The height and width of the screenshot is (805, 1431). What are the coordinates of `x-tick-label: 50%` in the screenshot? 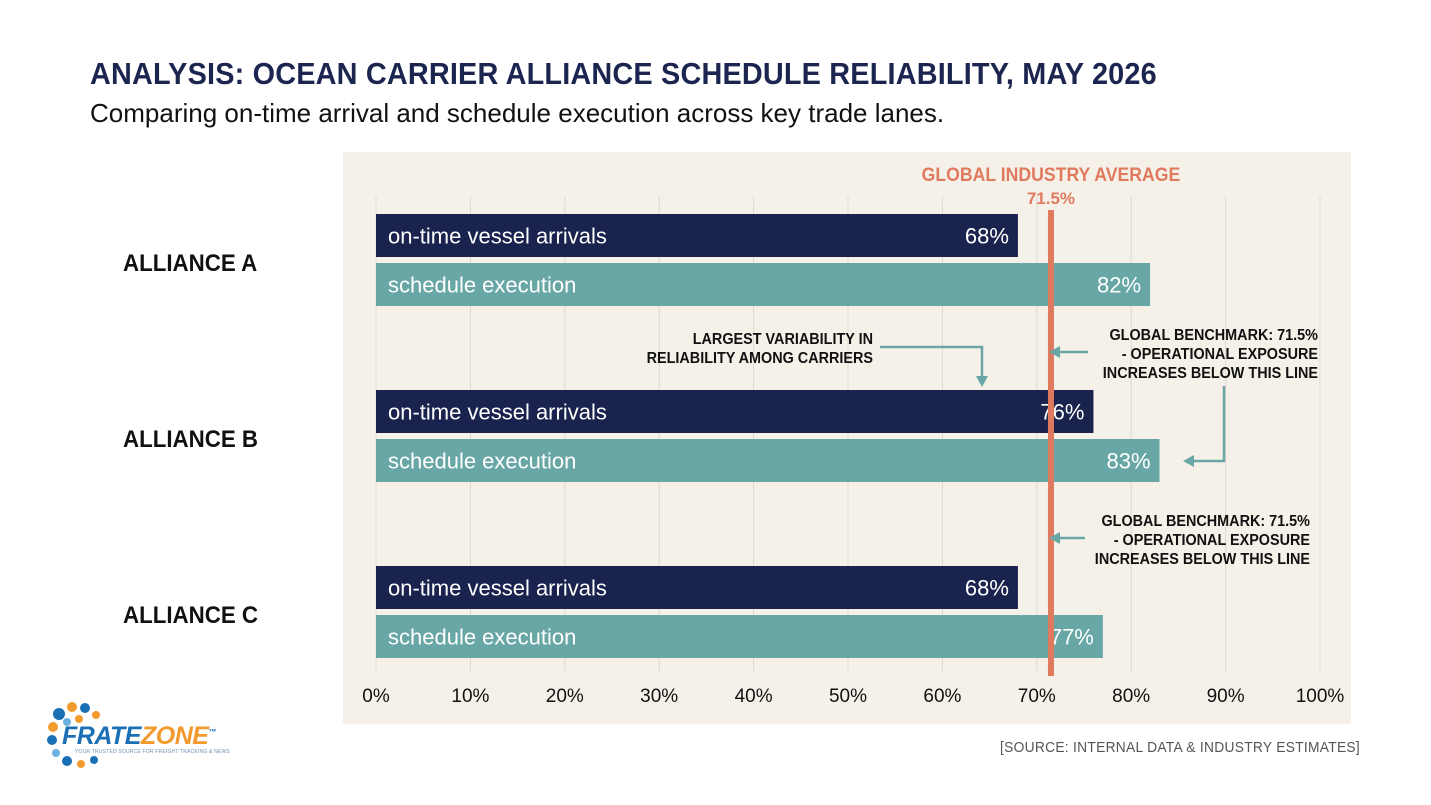 It's located at (848, 696).